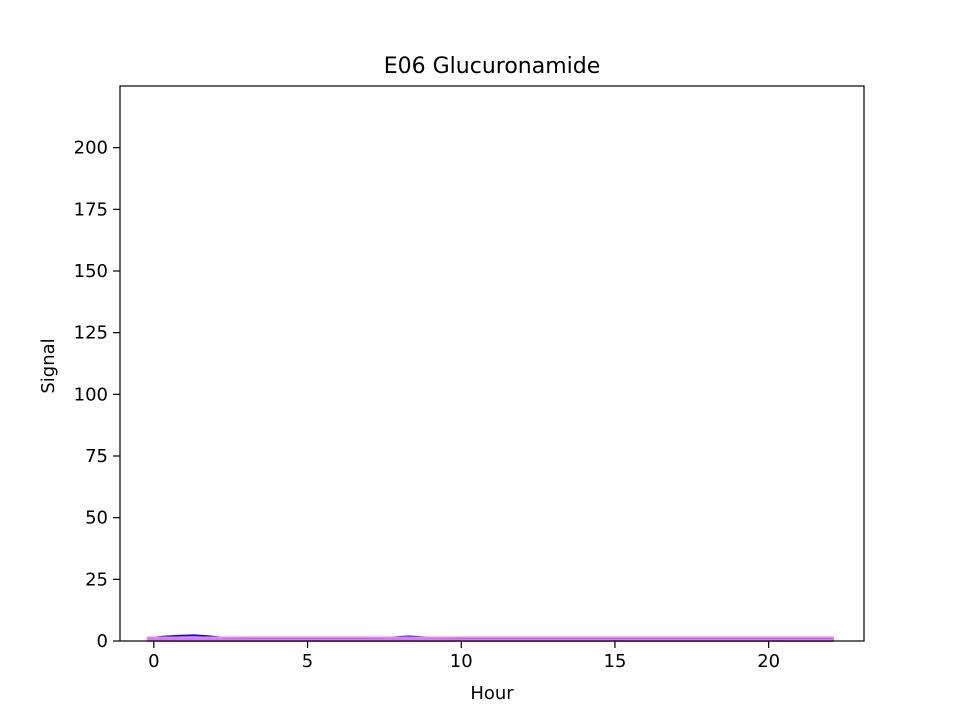  What do you see at coordinates (153, 661) in the screenshot?
I see `x-tick-label: 0` at bounding box center [153, 661].